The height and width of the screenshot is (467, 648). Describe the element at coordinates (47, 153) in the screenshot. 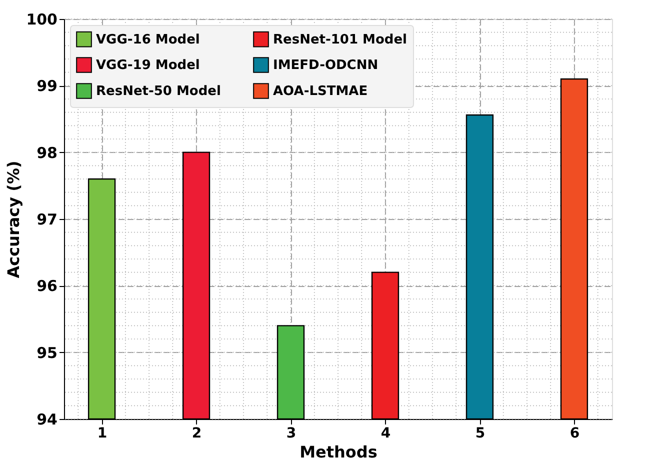

I see `y-tick-label: 98` at that location.